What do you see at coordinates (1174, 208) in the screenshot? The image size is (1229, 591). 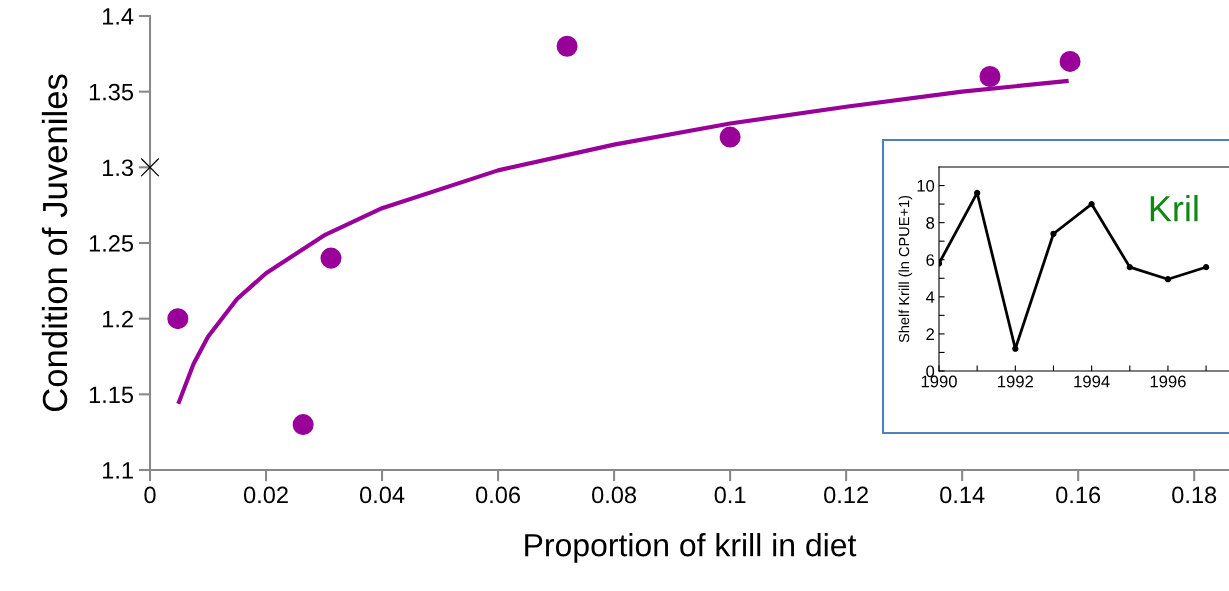 I see `annotation: Kril` at bounding box center [1174, 208].